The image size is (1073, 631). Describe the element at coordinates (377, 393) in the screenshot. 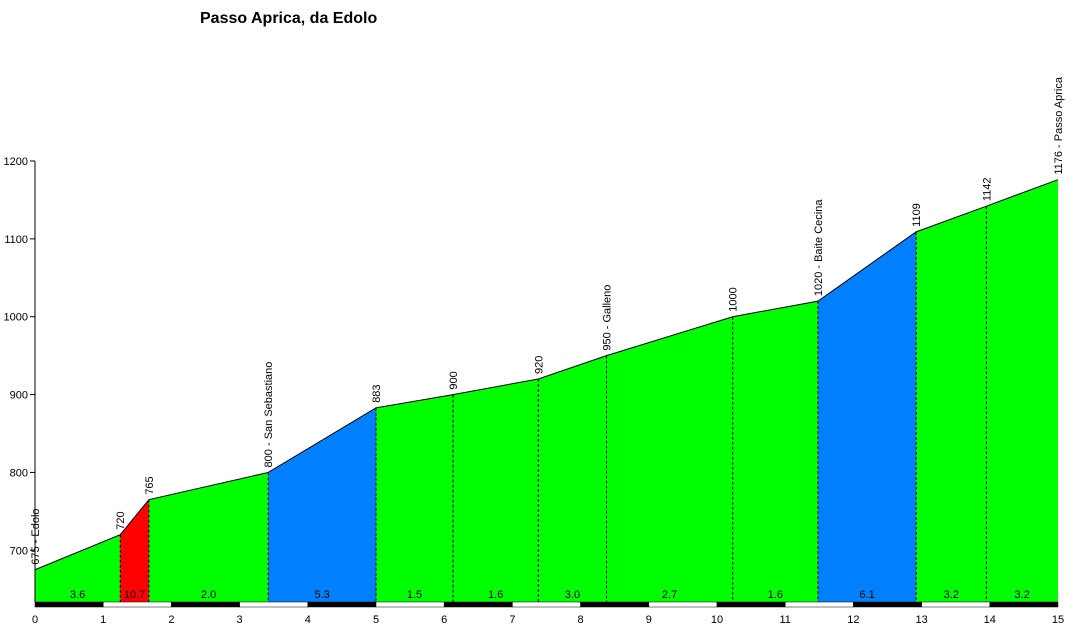

I see `point-label: 883` at that location.